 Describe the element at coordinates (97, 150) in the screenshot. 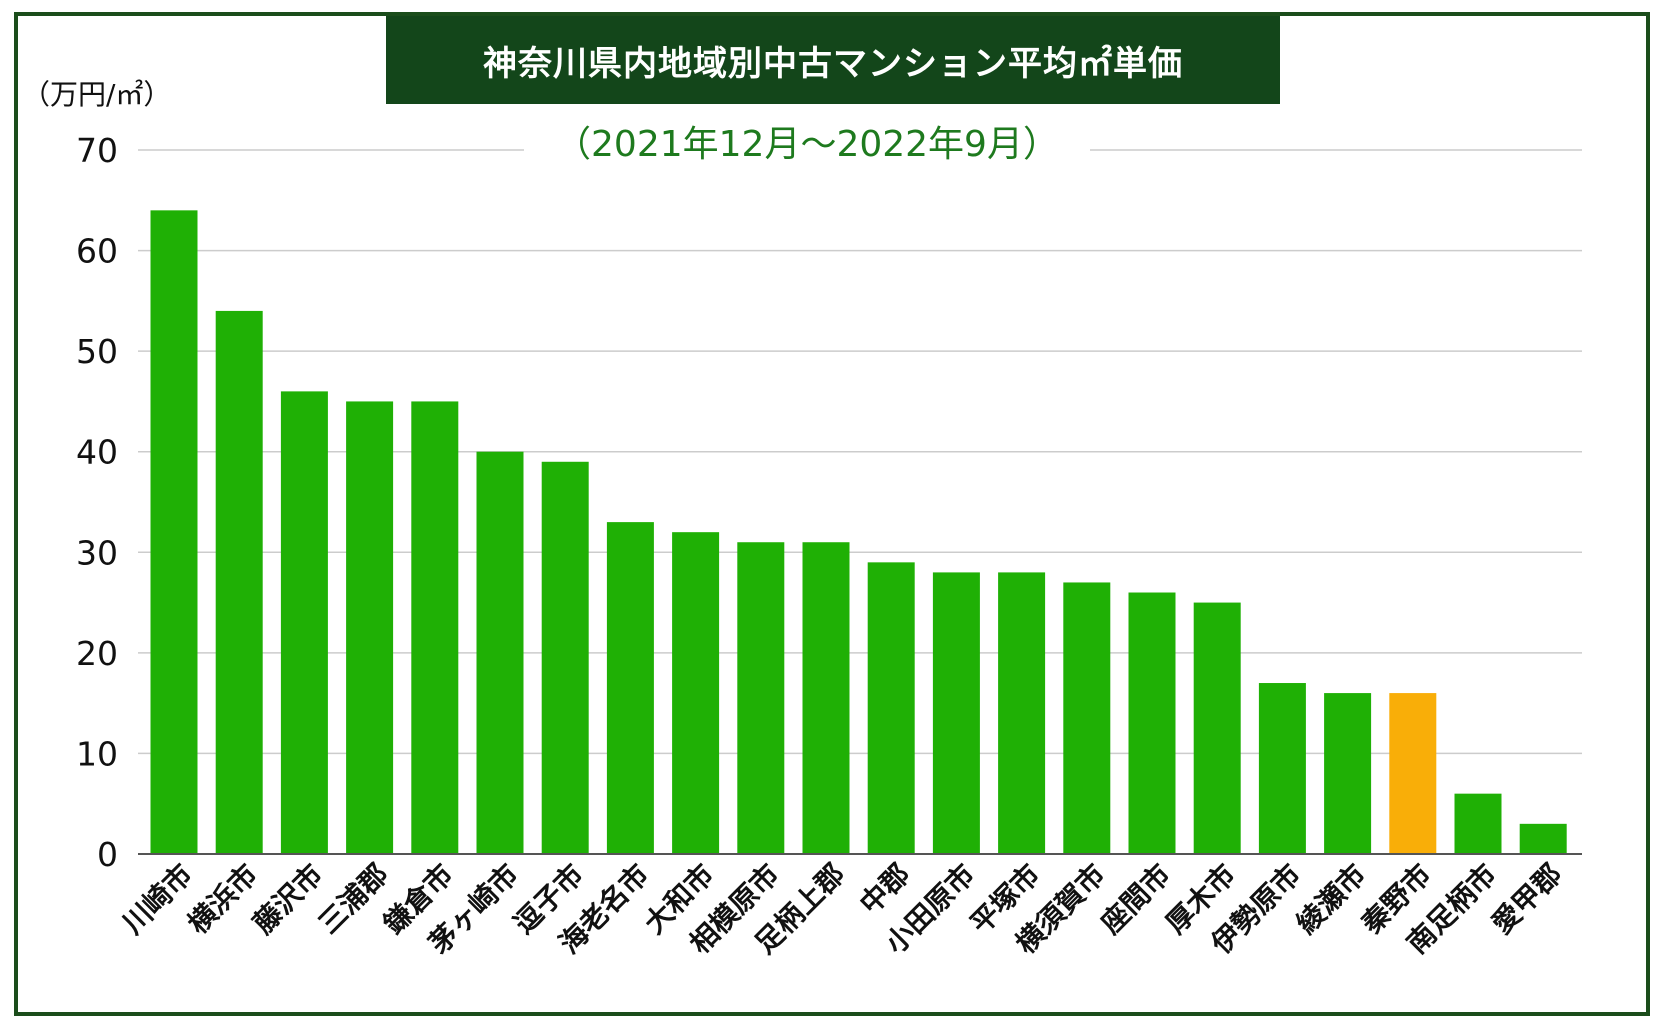

I see `y-tick-label: 70` at that location.